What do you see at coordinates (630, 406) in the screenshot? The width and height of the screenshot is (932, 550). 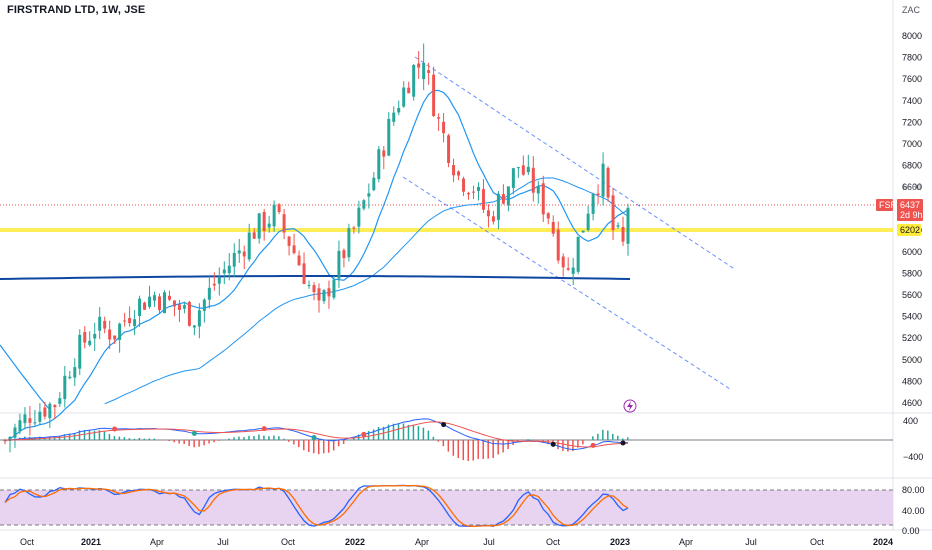 I see `dividend-marker-icon` at bounding box center [630, 406].